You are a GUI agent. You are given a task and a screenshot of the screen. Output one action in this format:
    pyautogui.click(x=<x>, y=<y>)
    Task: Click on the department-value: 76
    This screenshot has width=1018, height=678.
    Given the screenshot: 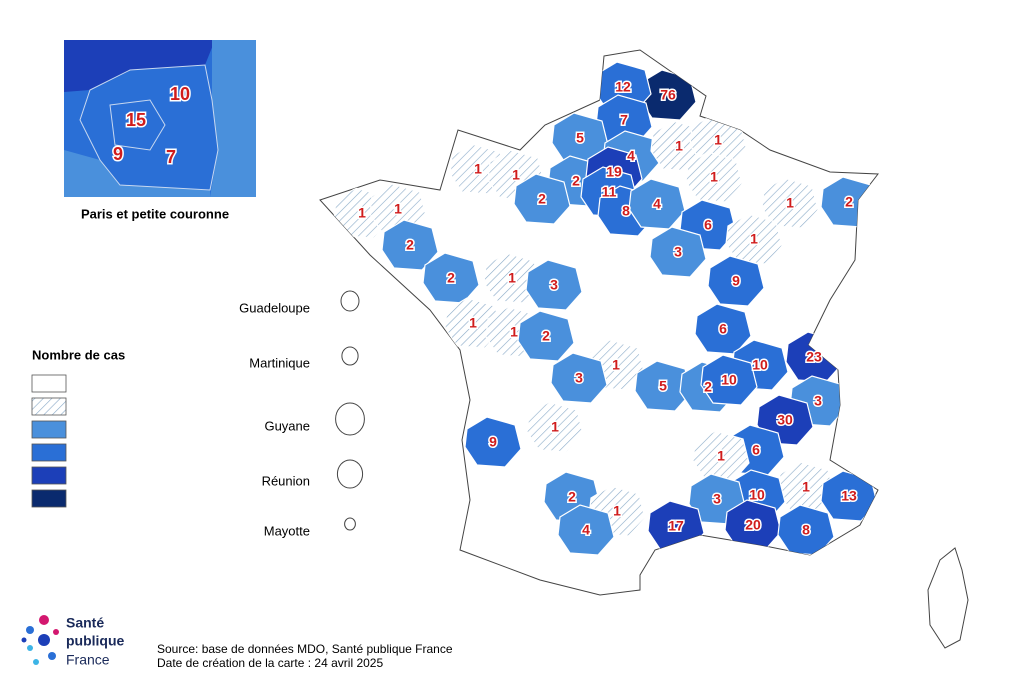 What is the action you would take?
    pyautogui.click(x=668, y=95)
    